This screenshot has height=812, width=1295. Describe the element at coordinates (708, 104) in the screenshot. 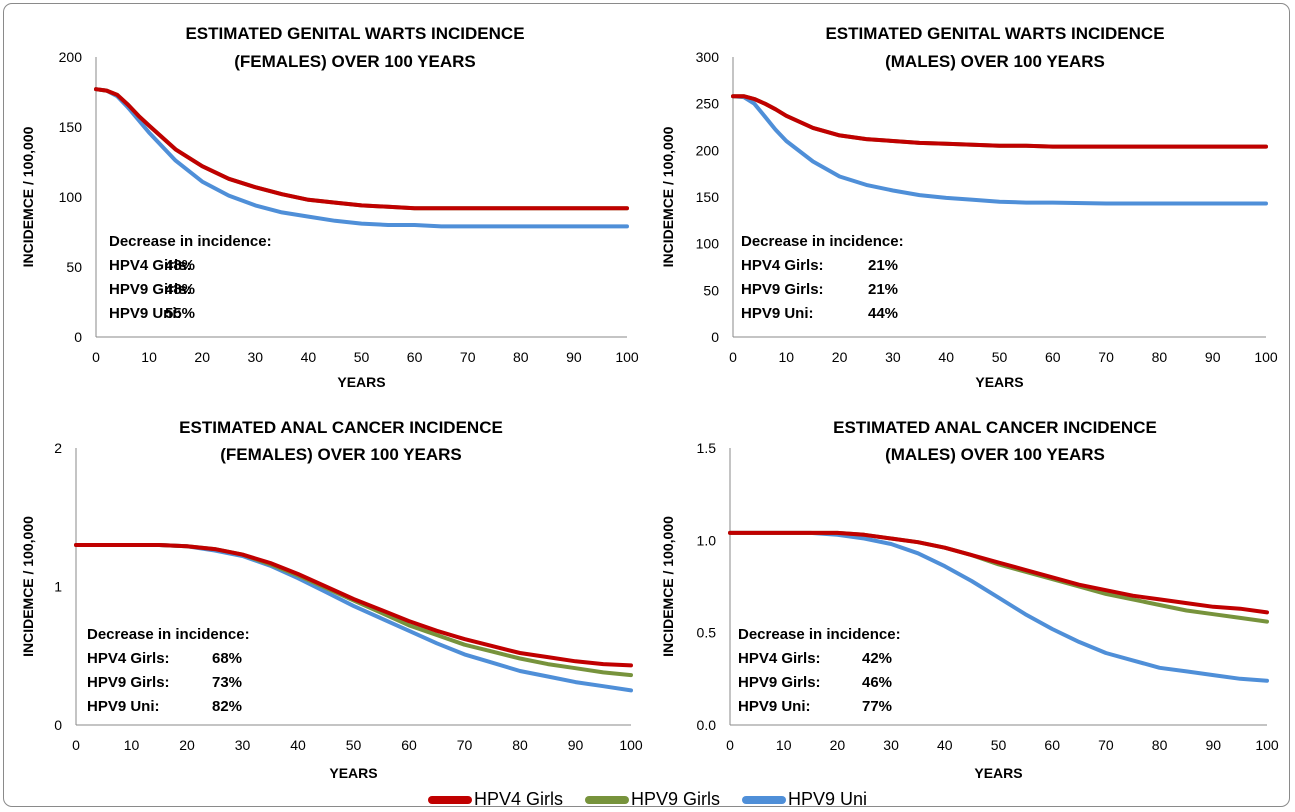

I see `y-tick-label: 250` at that location.